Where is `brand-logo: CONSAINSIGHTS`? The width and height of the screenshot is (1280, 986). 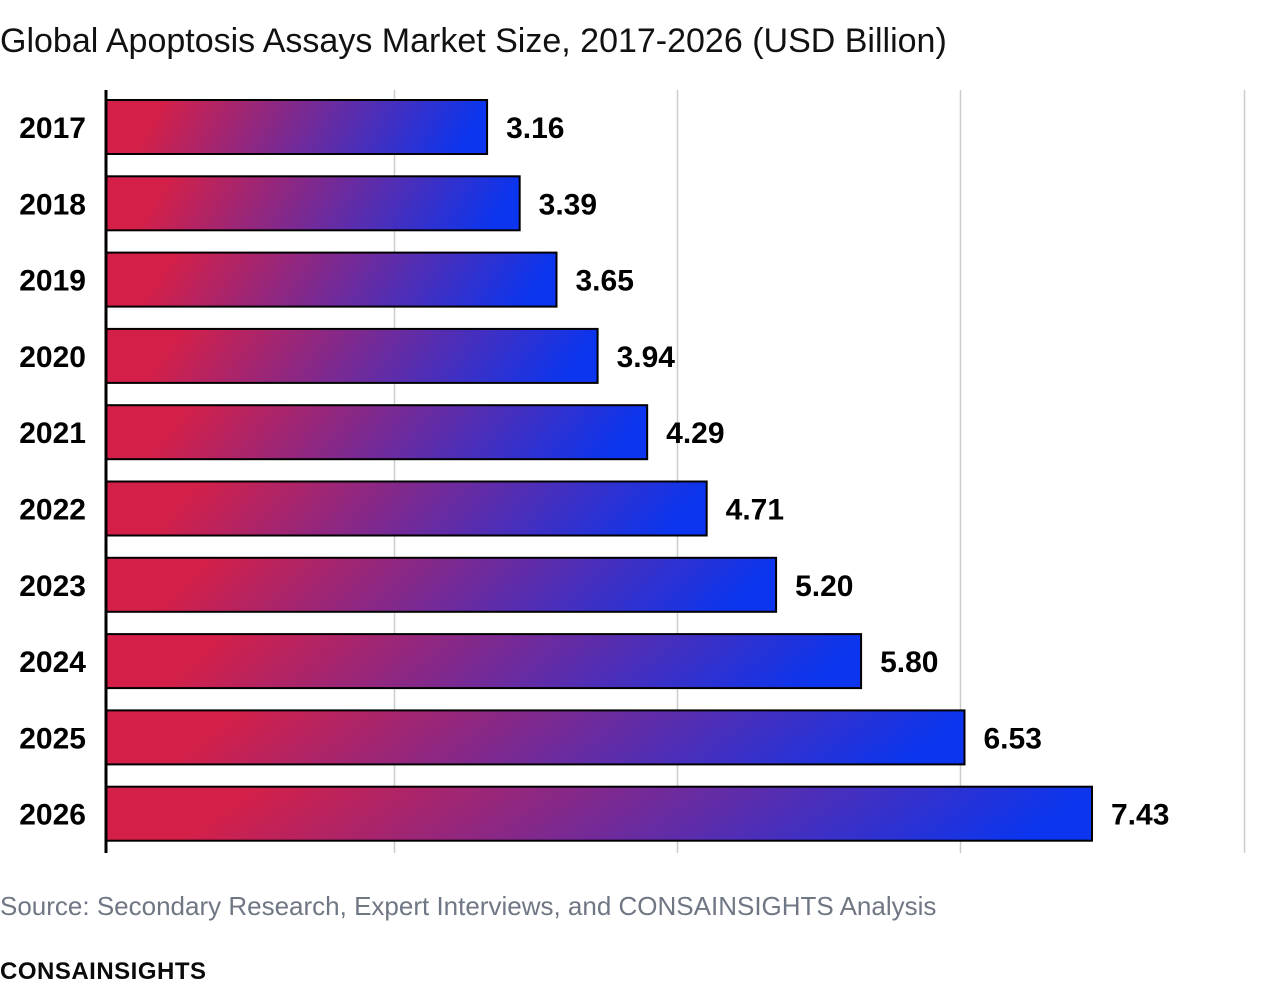
brand-logo: CONSAINSIGHTS is located at coordinates (103, 971).